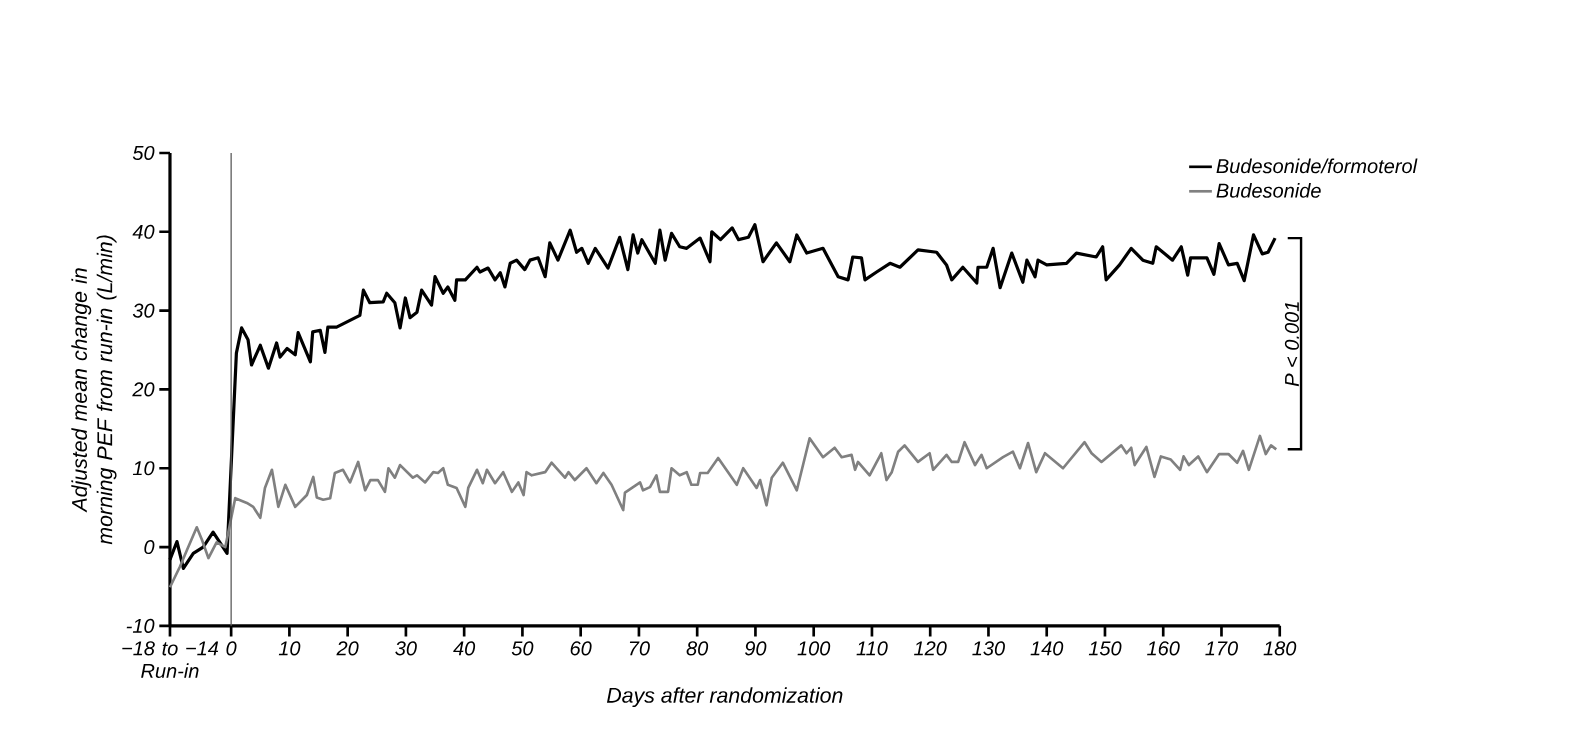 The height and width of the screenshot is (733, 1573). I want to click on x-tick-label: 110, so click(872, 648).